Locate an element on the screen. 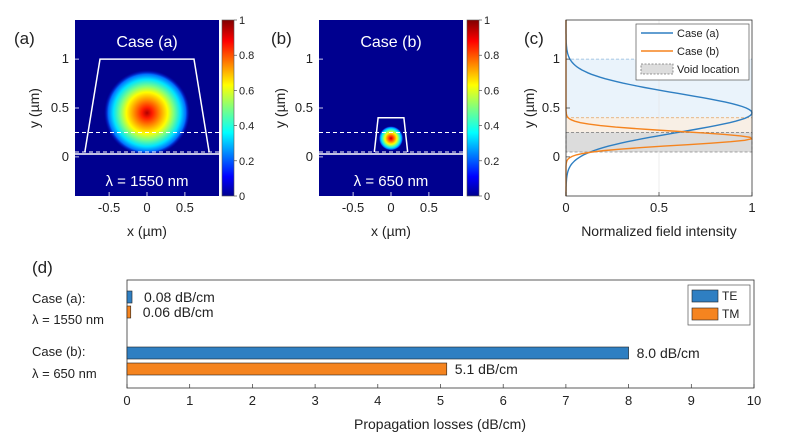 The height and width of the screenshot is (446, 793). panel-a-axes: -0.5 0 0.5 0 0.5 1 is located at coordinates (122, 133).